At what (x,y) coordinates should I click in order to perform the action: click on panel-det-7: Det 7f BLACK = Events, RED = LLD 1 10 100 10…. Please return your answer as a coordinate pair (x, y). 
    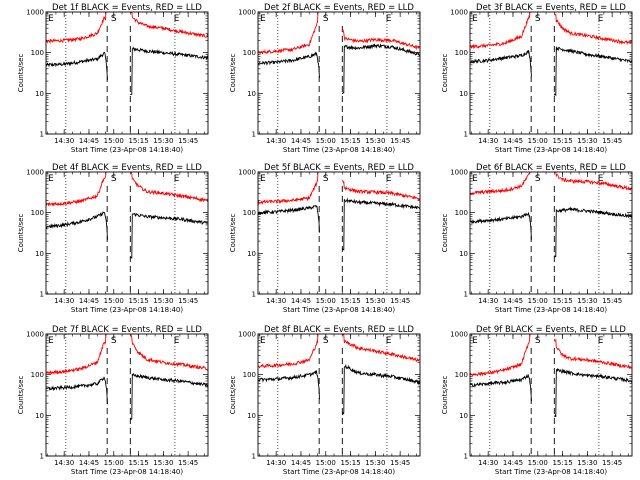
    Looking at the image, I should click on (113, 400).